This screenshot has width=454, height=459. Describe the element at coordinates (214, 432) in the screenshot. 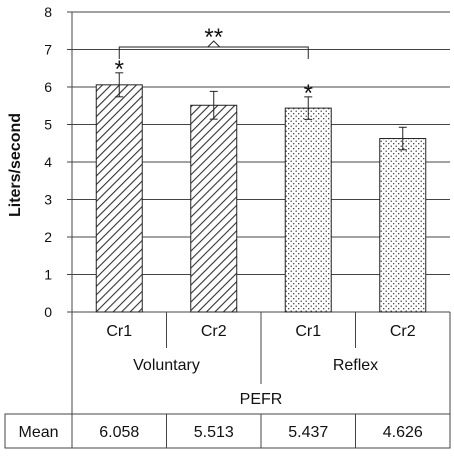

I see `table-cell: 5.513` at that location.